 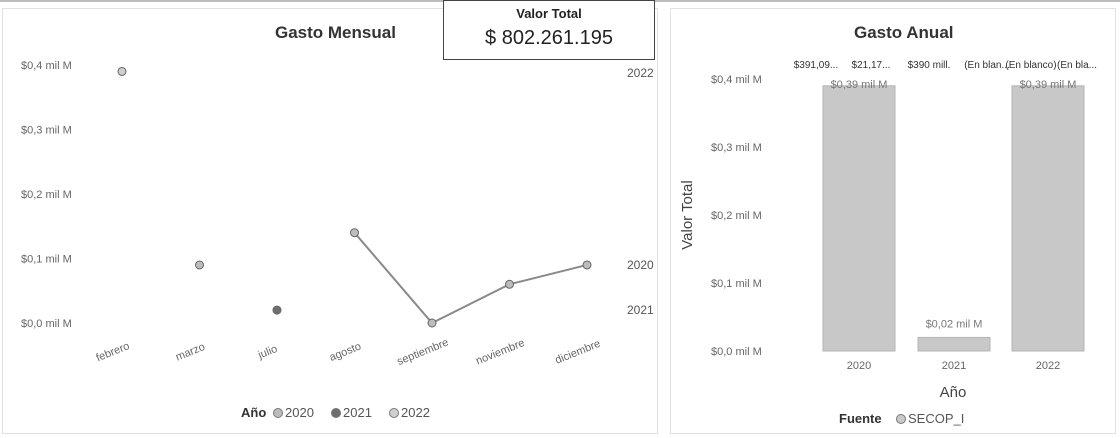 What do you see at coordinates (122, 71) in the screenshot?
I see `data-point-2022-febrero` at bounding box center [122, 71].